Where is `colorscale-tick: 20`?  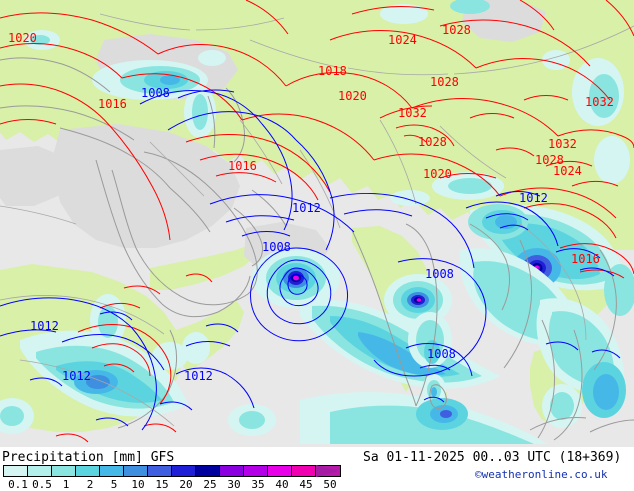 colorscale-tick: 20 is located at coordinates (186, 484).